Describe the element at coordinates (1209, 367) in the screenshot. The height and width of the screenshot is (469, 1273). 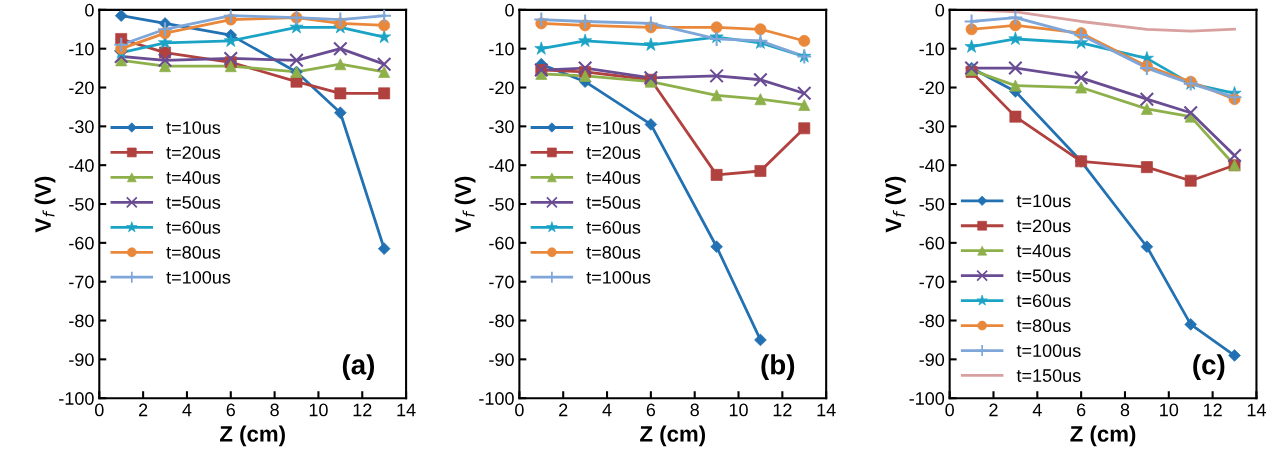
I see `annotation: (c)` at that location.